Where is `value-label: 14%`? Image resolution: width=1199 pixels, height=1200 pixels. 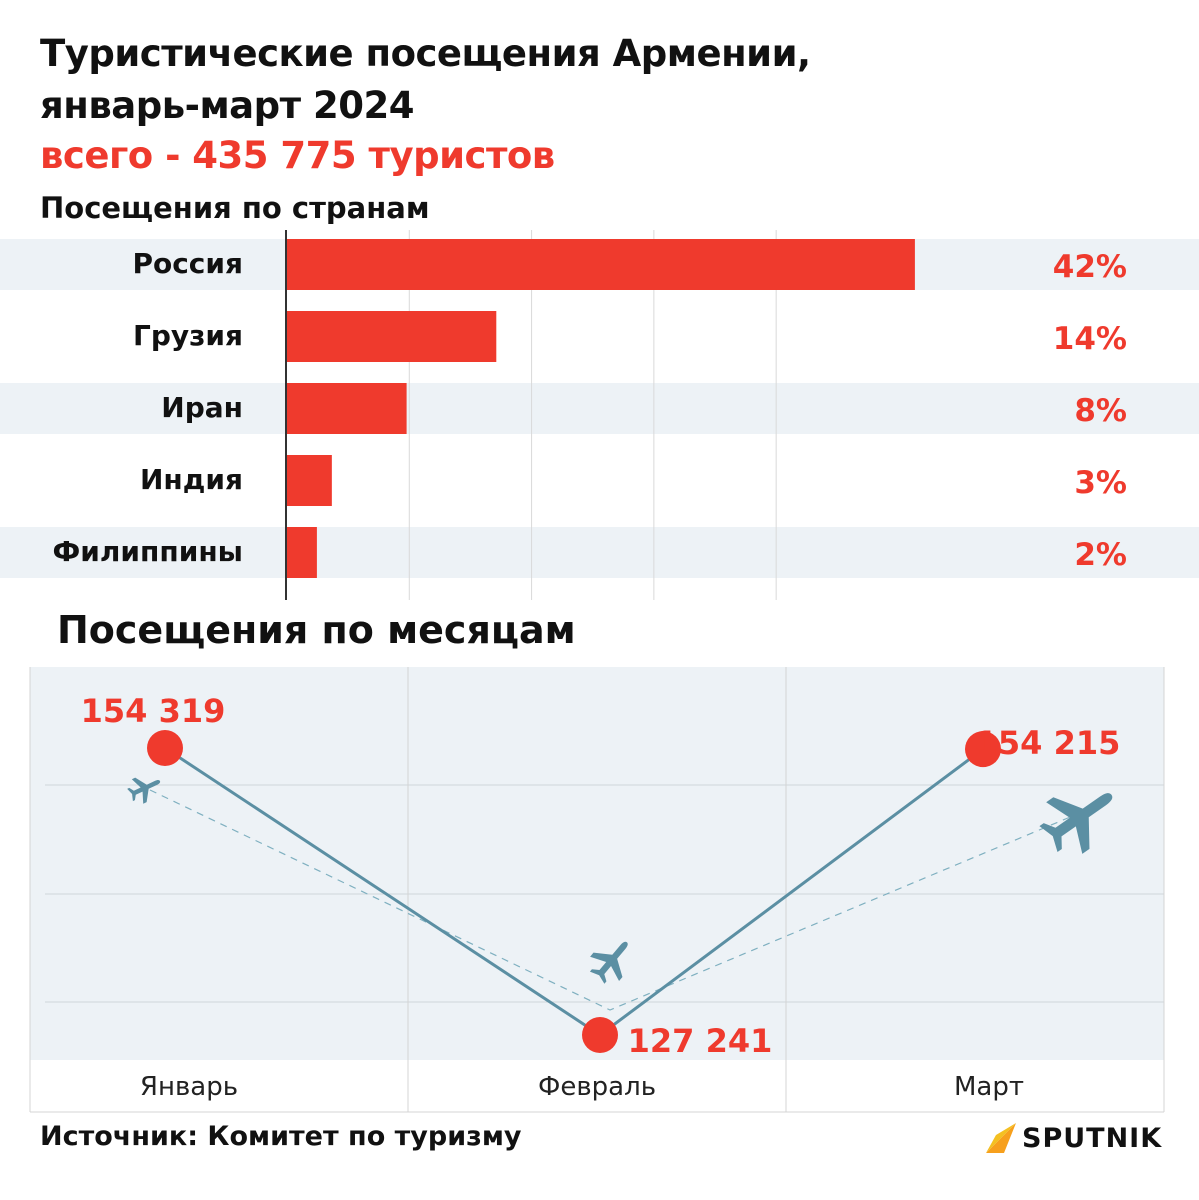 value-label: 14% is located at coordinates (1090, 339).